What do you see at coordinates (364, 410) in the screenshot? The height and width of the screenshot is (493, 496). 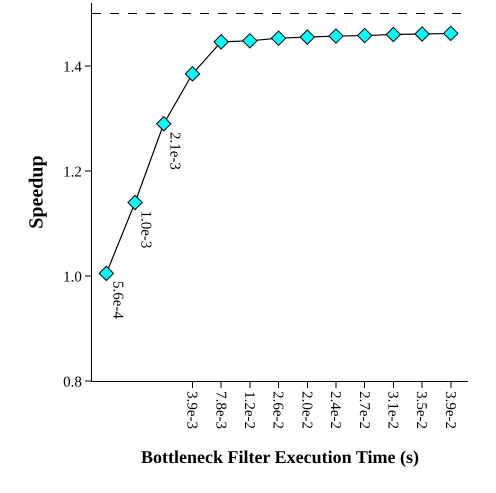 I see `x-tick-label: 2.7e-2` at bounding box center [364, 410].